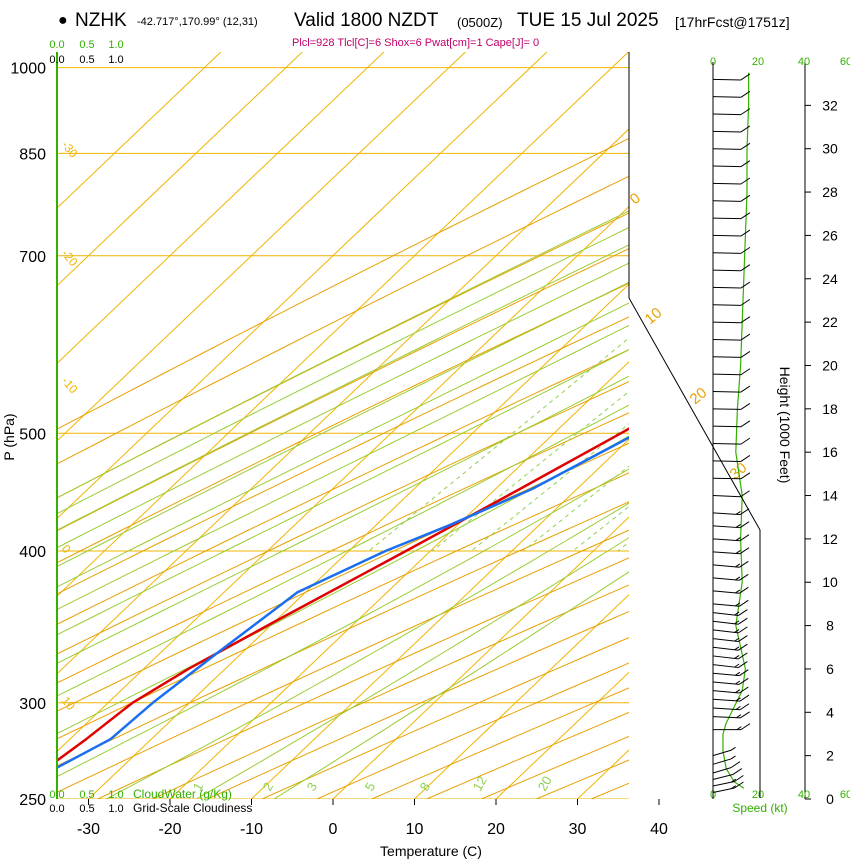 Image resolution: width=850 pixels, height=860 pixels. What do you see at coordinates (86, 809) in the screenshot?
I see `cloudiness-scale-bottom: 0.5` at bounding box center [86, 809].